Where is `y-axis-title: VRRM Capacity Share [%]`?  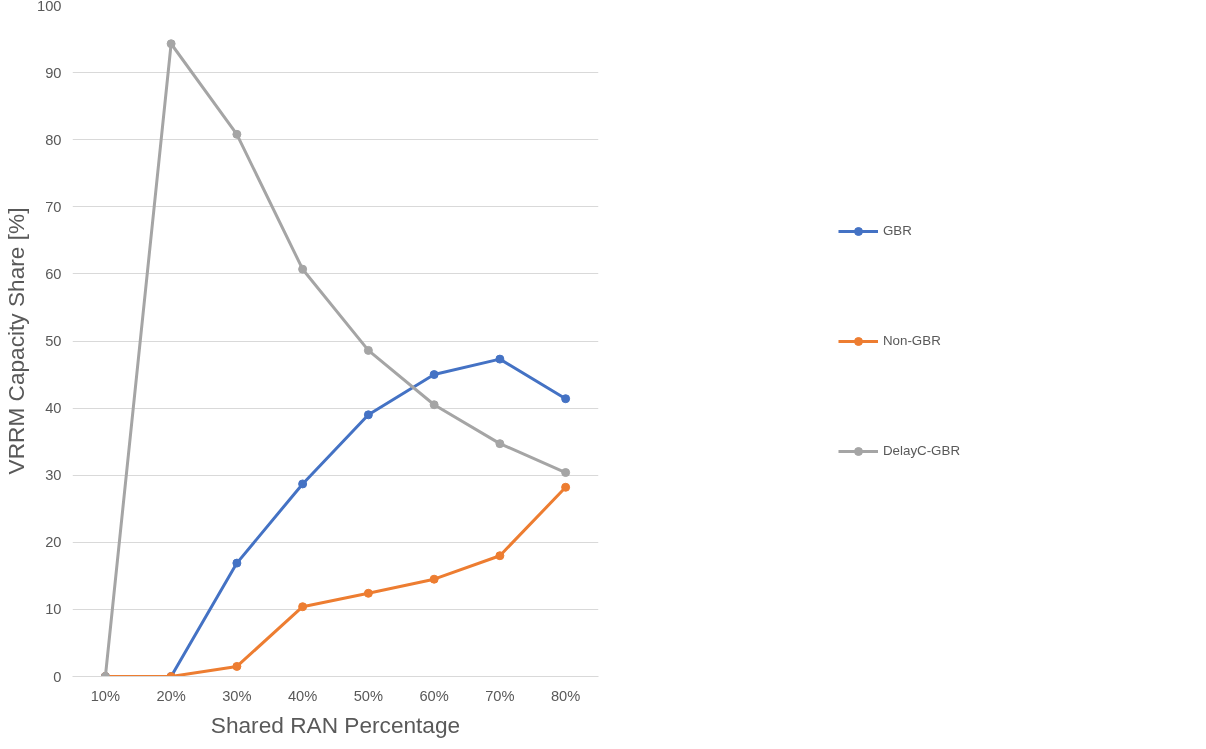
y-axis-title: VRRM Capacity Share [%] is located at coordinates (16, 341).